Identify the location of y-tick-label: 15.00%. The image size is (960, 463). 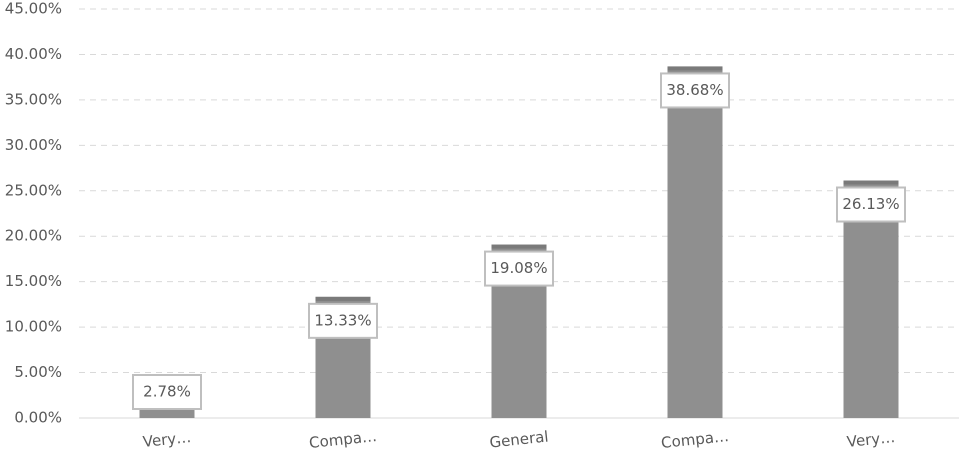
(33, 281).